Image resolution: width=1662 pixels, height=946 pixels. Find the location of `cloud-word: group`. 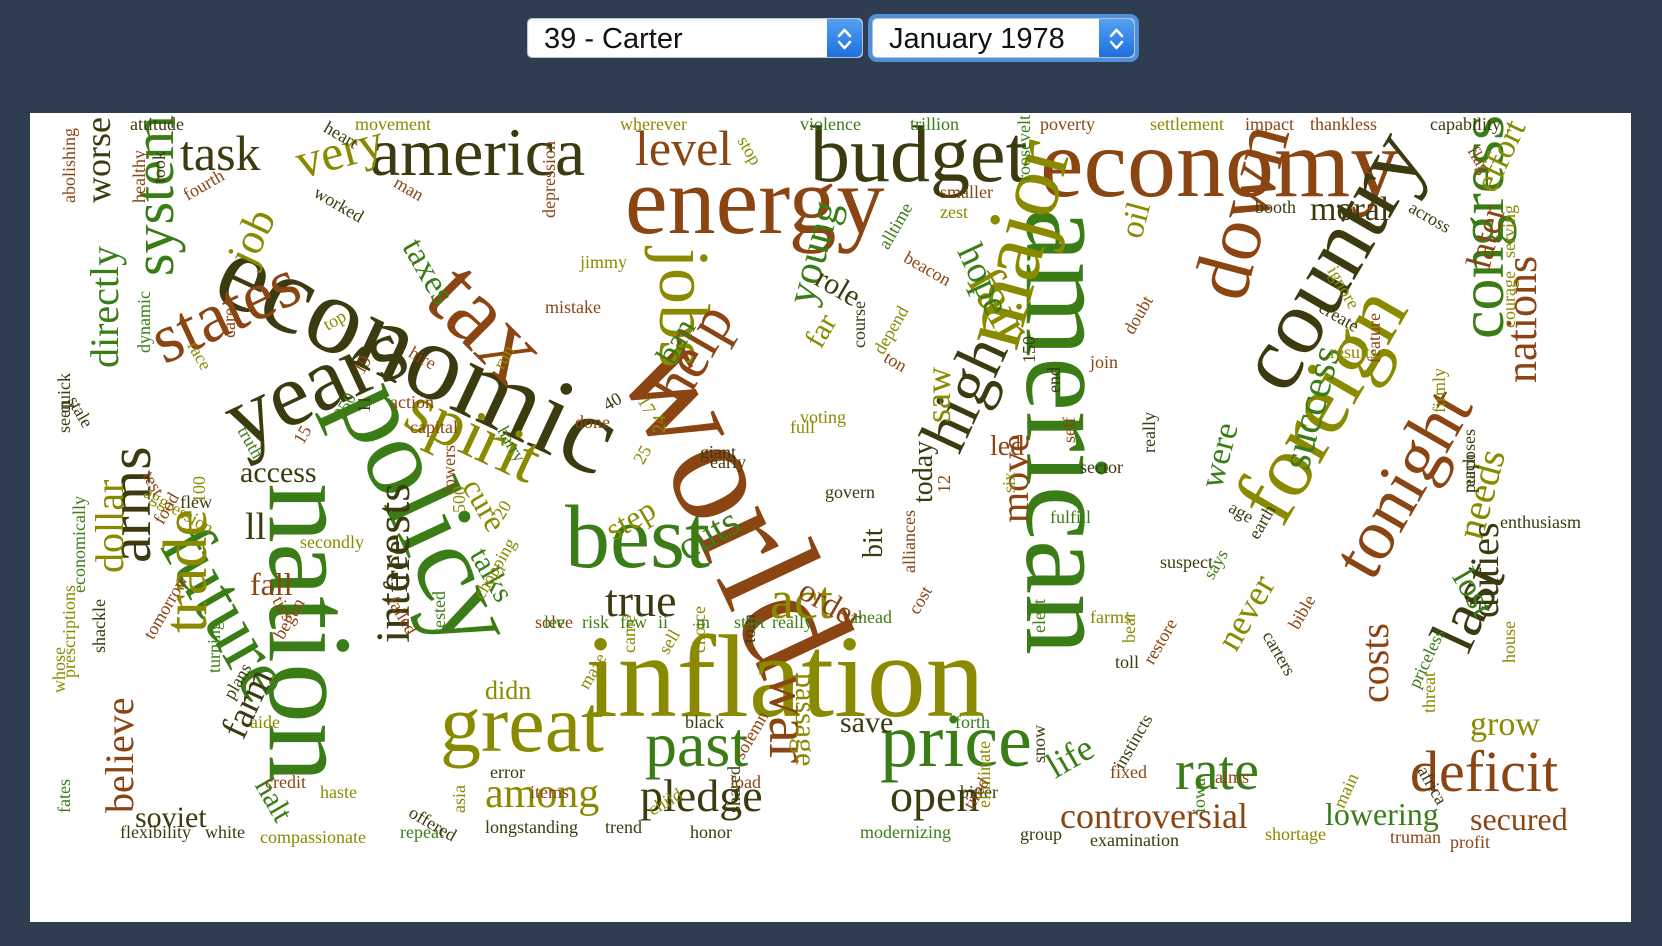

cloud-word: group is located at coordinates (1041, 834).